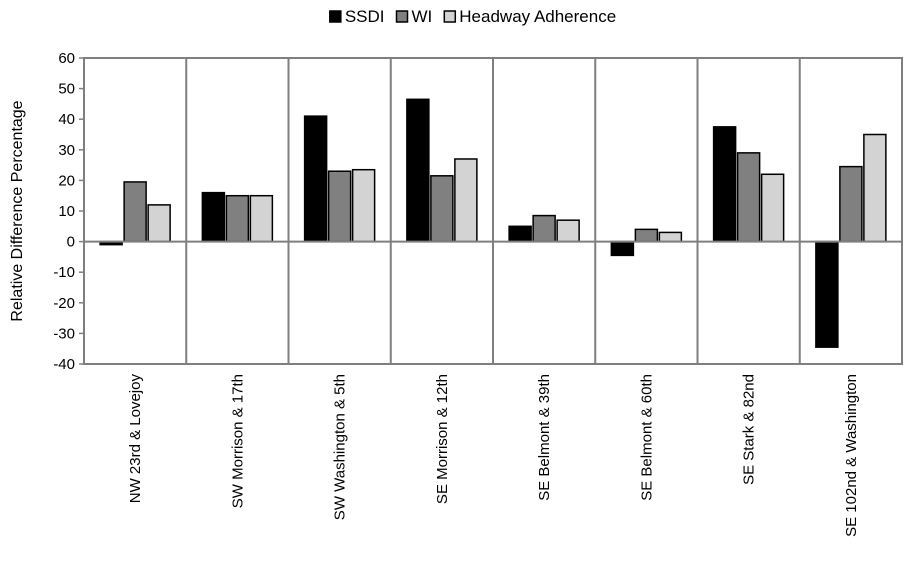 Image resolution: width=907 pixels, height=585 pixels. I want to click on legend-swatch-ssdi, so click(335, 16).